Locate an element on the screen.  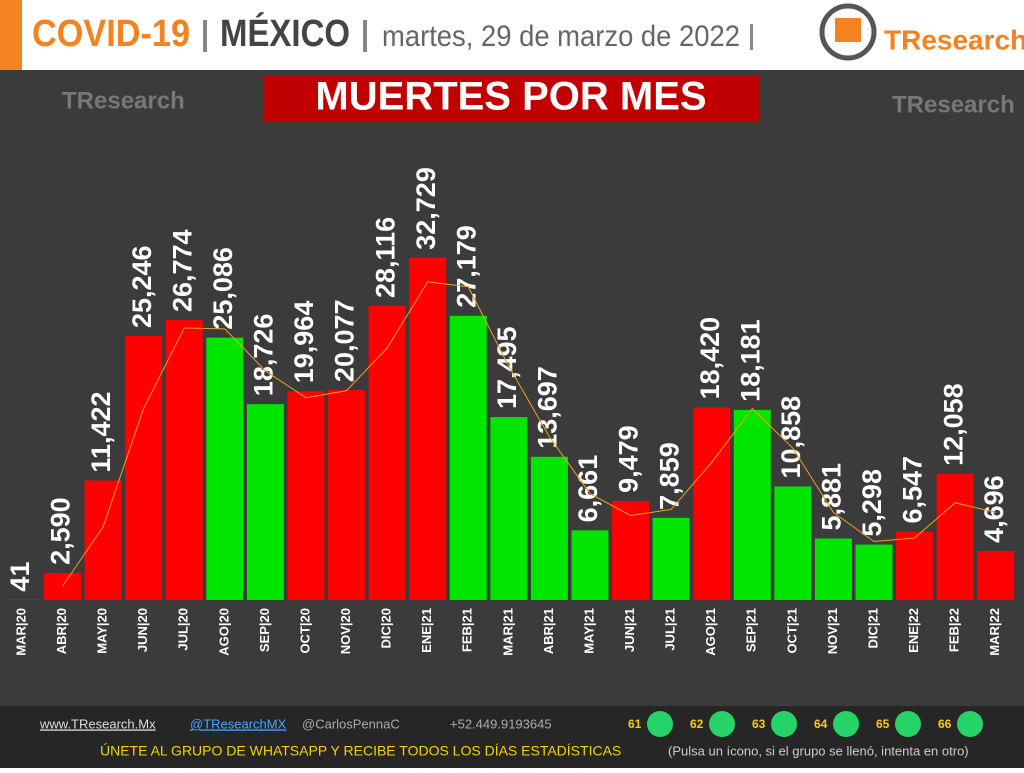
x-tick-label: NOV|21 is located at coordinates (832, 631).